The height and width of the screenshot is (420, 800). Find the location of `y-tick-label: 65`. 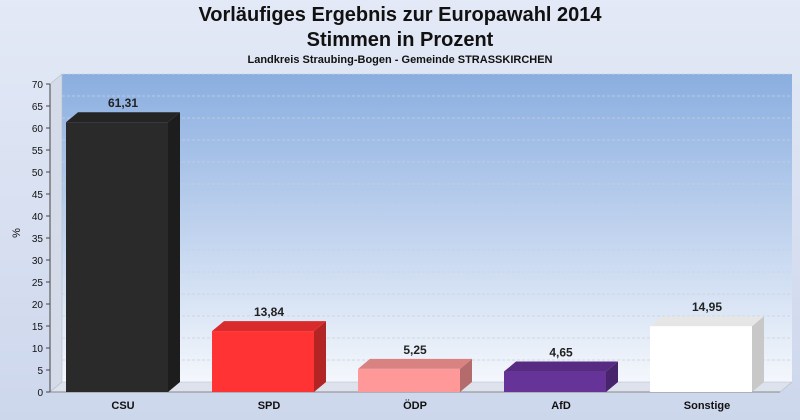

y-tick-label: 65 is located at coordinates (38, 107).